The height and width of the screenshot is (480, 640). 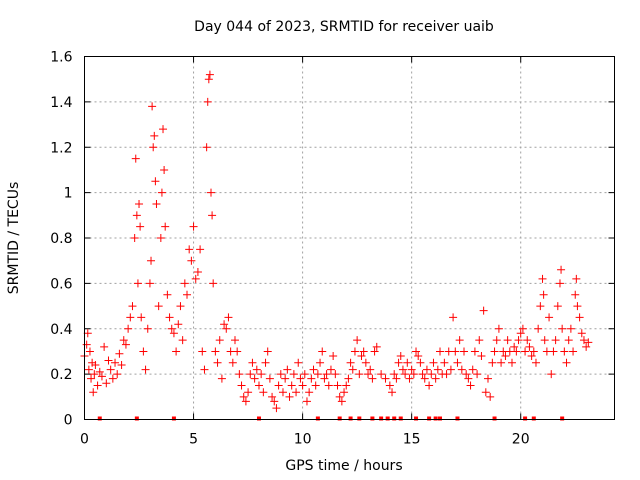 What do you see at coordinates (84, 440) in the screenshot?
I see `x-tick-label: 0` at bounding box center [84, 440].